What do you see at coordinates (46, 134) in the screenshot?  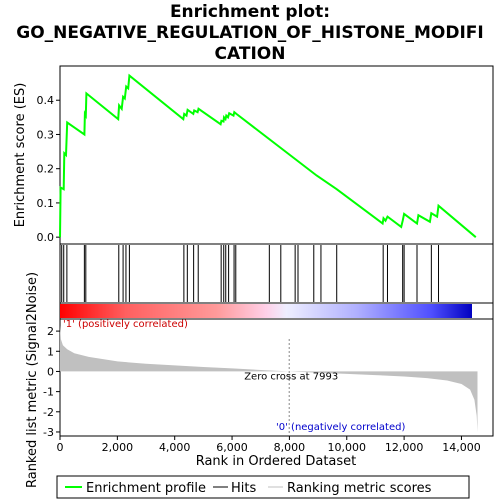 I see `es-y-tick-label: 0.3` at bounding box center [46, 134].